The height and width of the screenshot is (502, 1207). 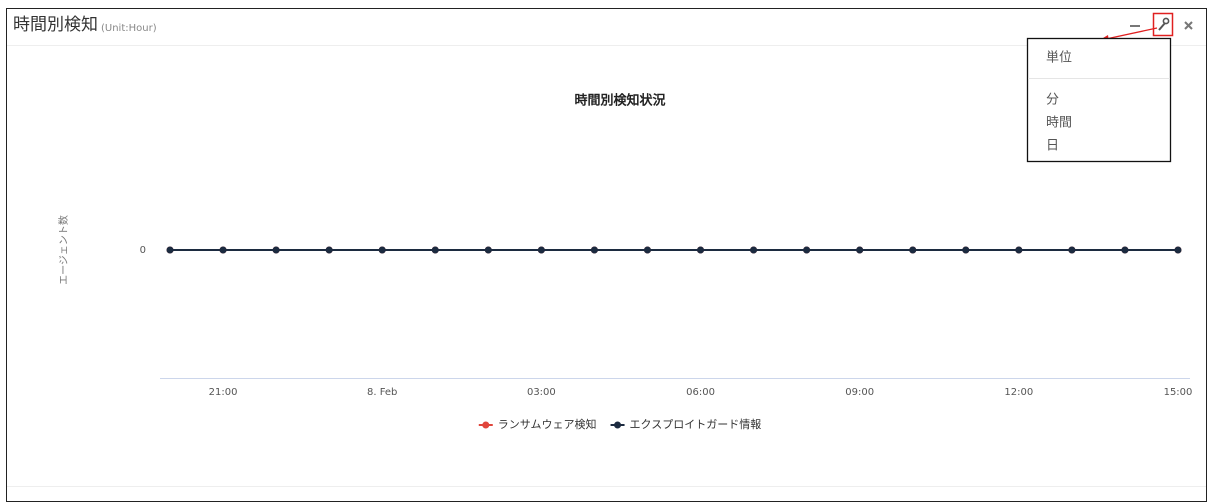 I want to click on x-tick-label: 09:00, so click(x=859, y=392).